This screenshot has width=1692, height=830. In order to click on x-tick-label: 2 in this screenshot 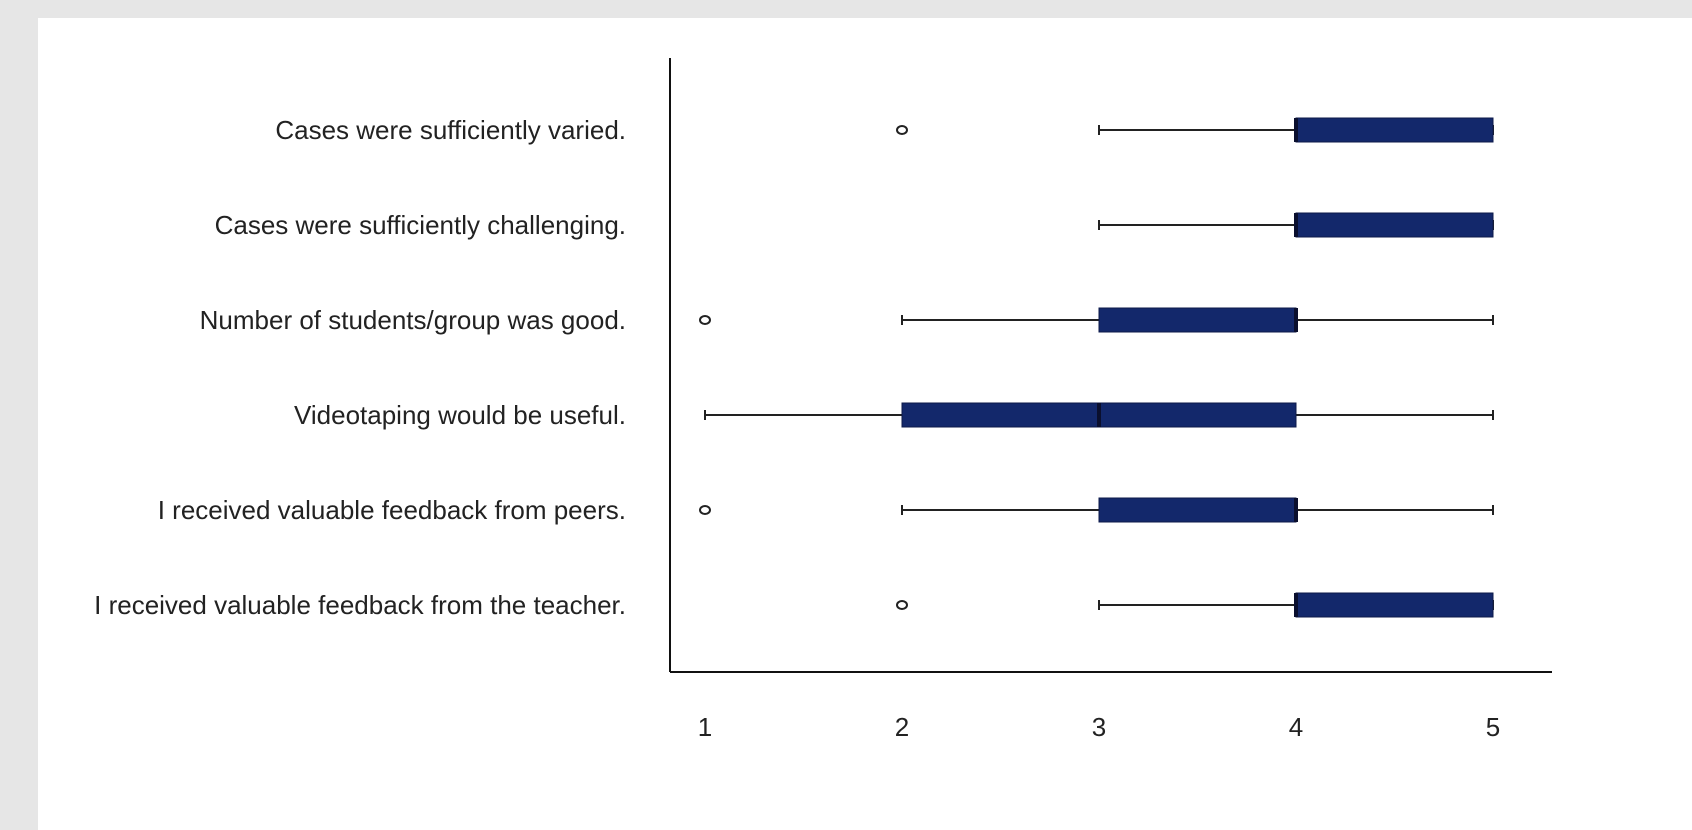, I will do `click(902, 727)`.